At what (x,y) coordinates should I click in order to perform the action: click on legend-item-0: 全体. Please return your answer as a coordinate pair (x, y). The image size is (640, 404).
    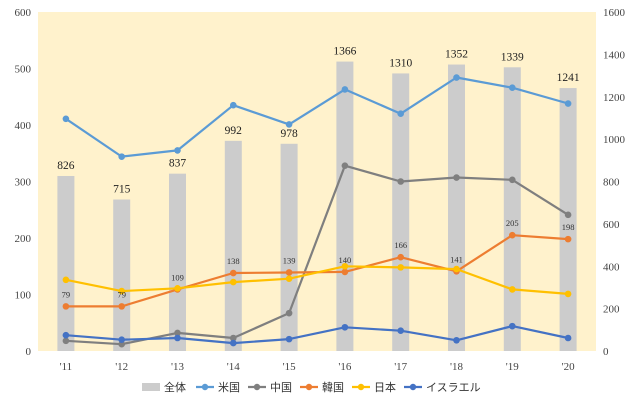
    Looking at the image, I should click on (164, 387).